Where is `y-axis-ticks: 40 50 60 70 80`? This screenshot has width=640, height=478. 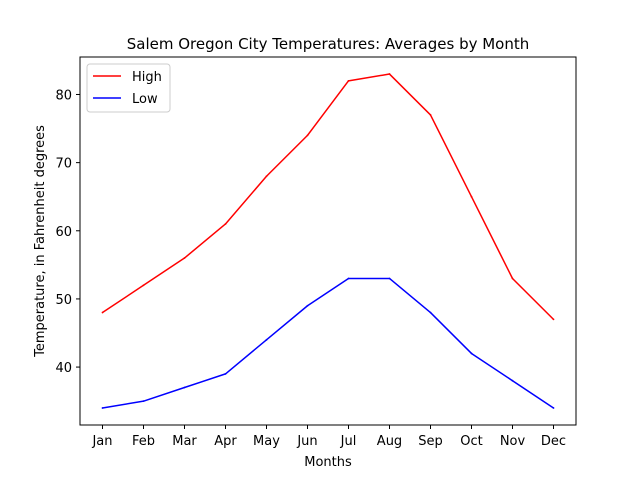
y-axis-ticks: 40 50 60 70 80 is located at coordinates (67, 232).